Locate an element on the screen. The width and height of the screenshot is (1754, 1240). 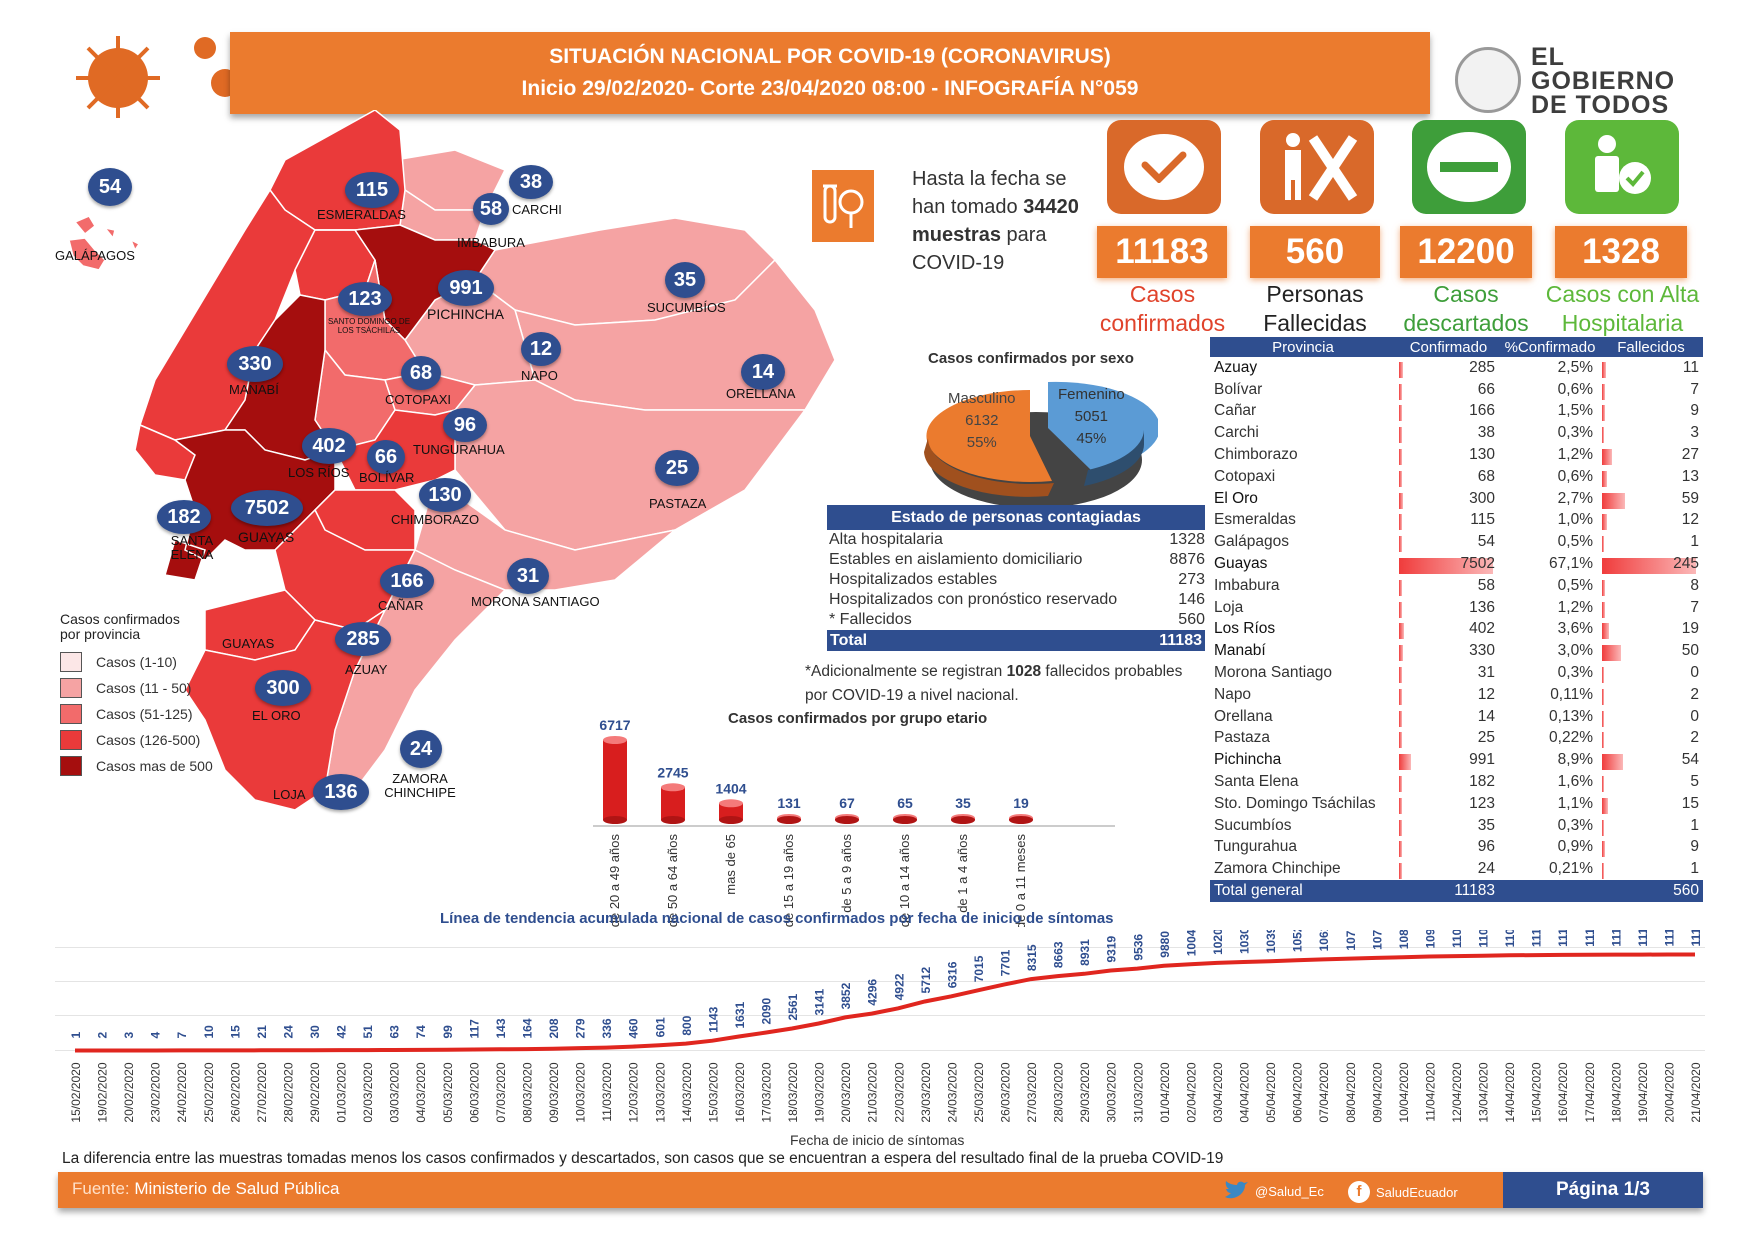
cell-confirmed: 991 is located at coordinates (1482, 760).